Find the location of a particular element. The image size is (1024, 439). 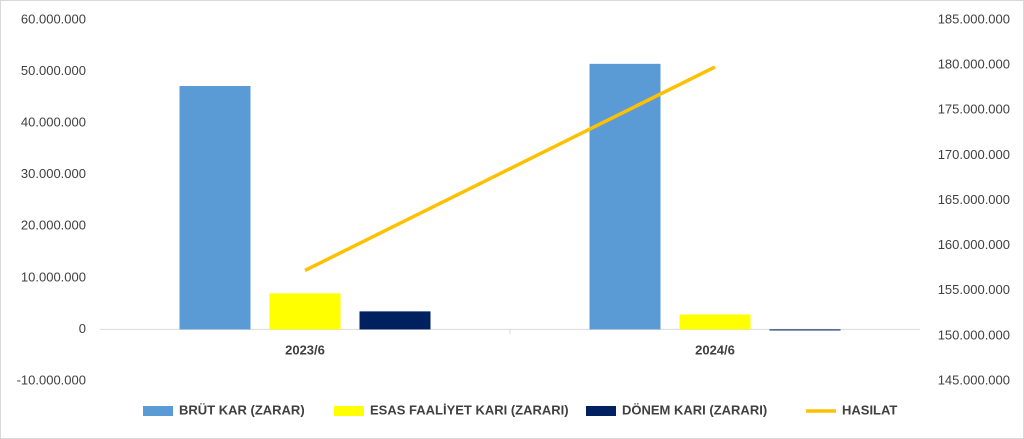

y2-tick-label: 160.000.000 is located at coordinates (974, 244).